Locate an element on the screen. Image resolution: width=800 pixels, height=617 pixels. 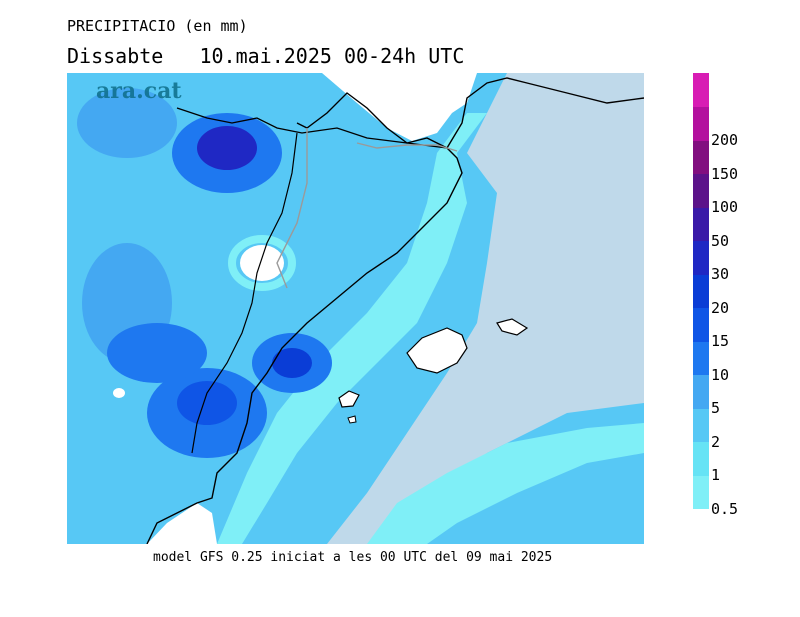
legend-label: 10 is located at coordinates (720, 374).